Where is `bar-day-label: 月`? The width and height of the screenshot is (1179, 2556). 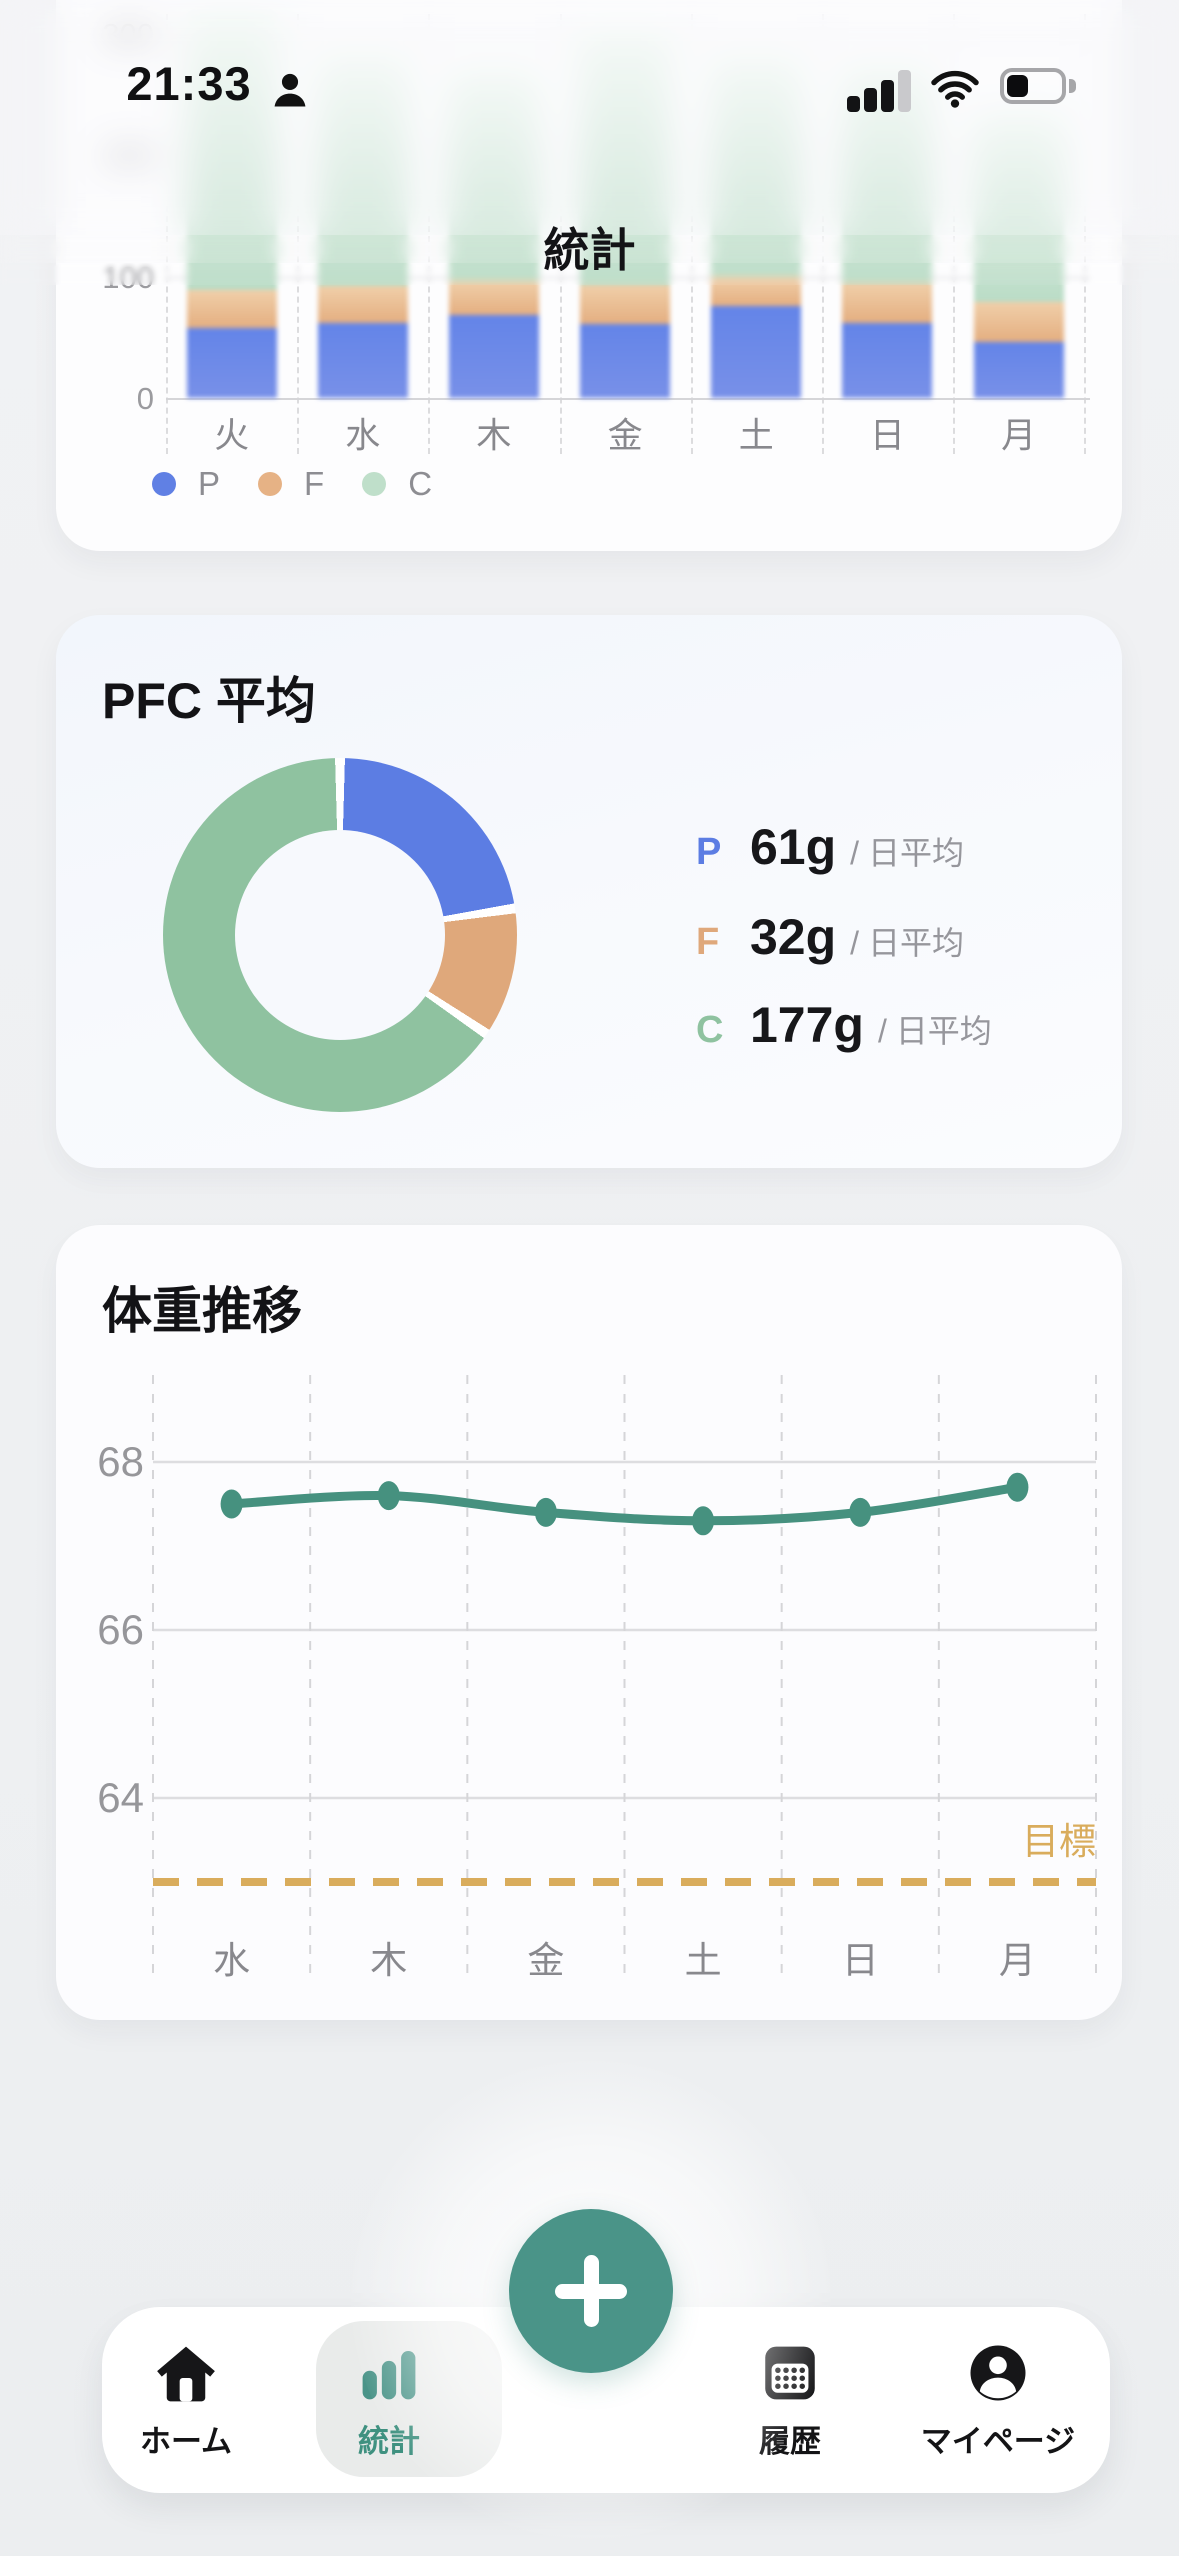 bar-day-label: 月 is located at coordinates (1019, 436).